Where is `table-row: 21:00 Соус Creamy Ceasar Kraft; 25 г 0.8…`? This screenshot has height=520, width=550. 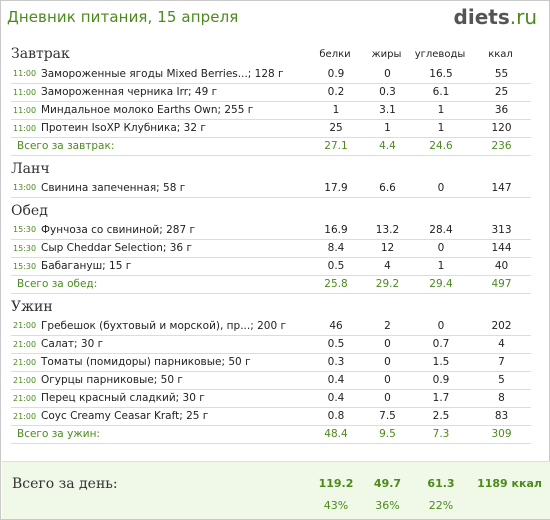
table-row: 21:00 Соус Creamy Ceasar Kraft; 25 г 0.8… is located at coordinates (271, 416).